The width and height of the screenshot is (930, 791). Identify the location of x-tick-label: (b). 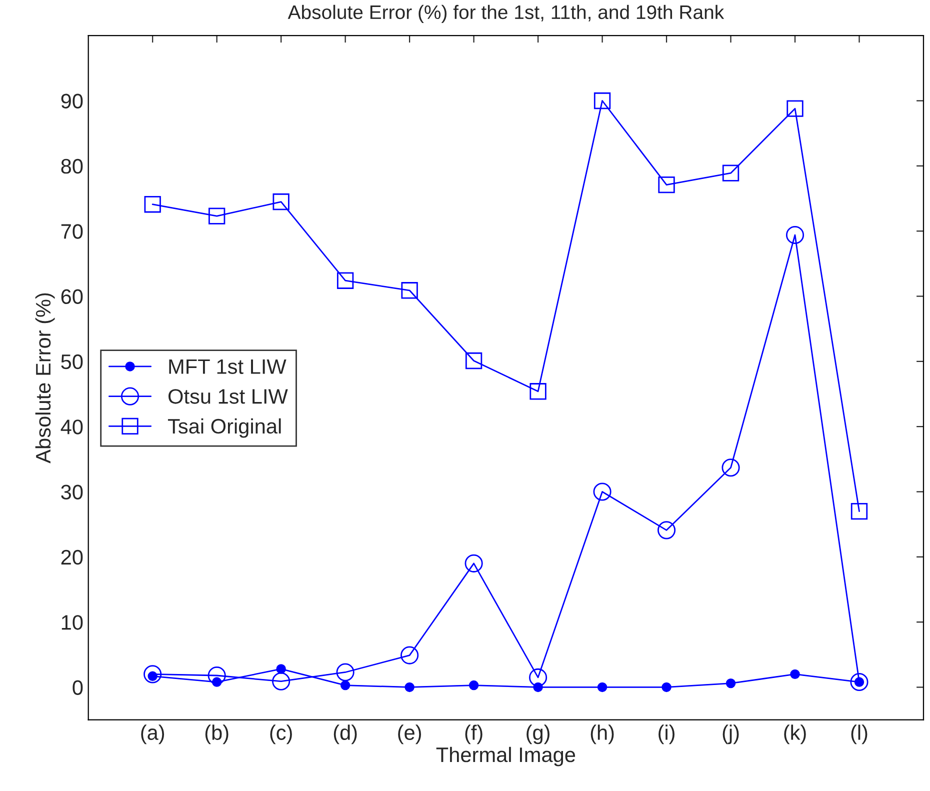
(216, 734).